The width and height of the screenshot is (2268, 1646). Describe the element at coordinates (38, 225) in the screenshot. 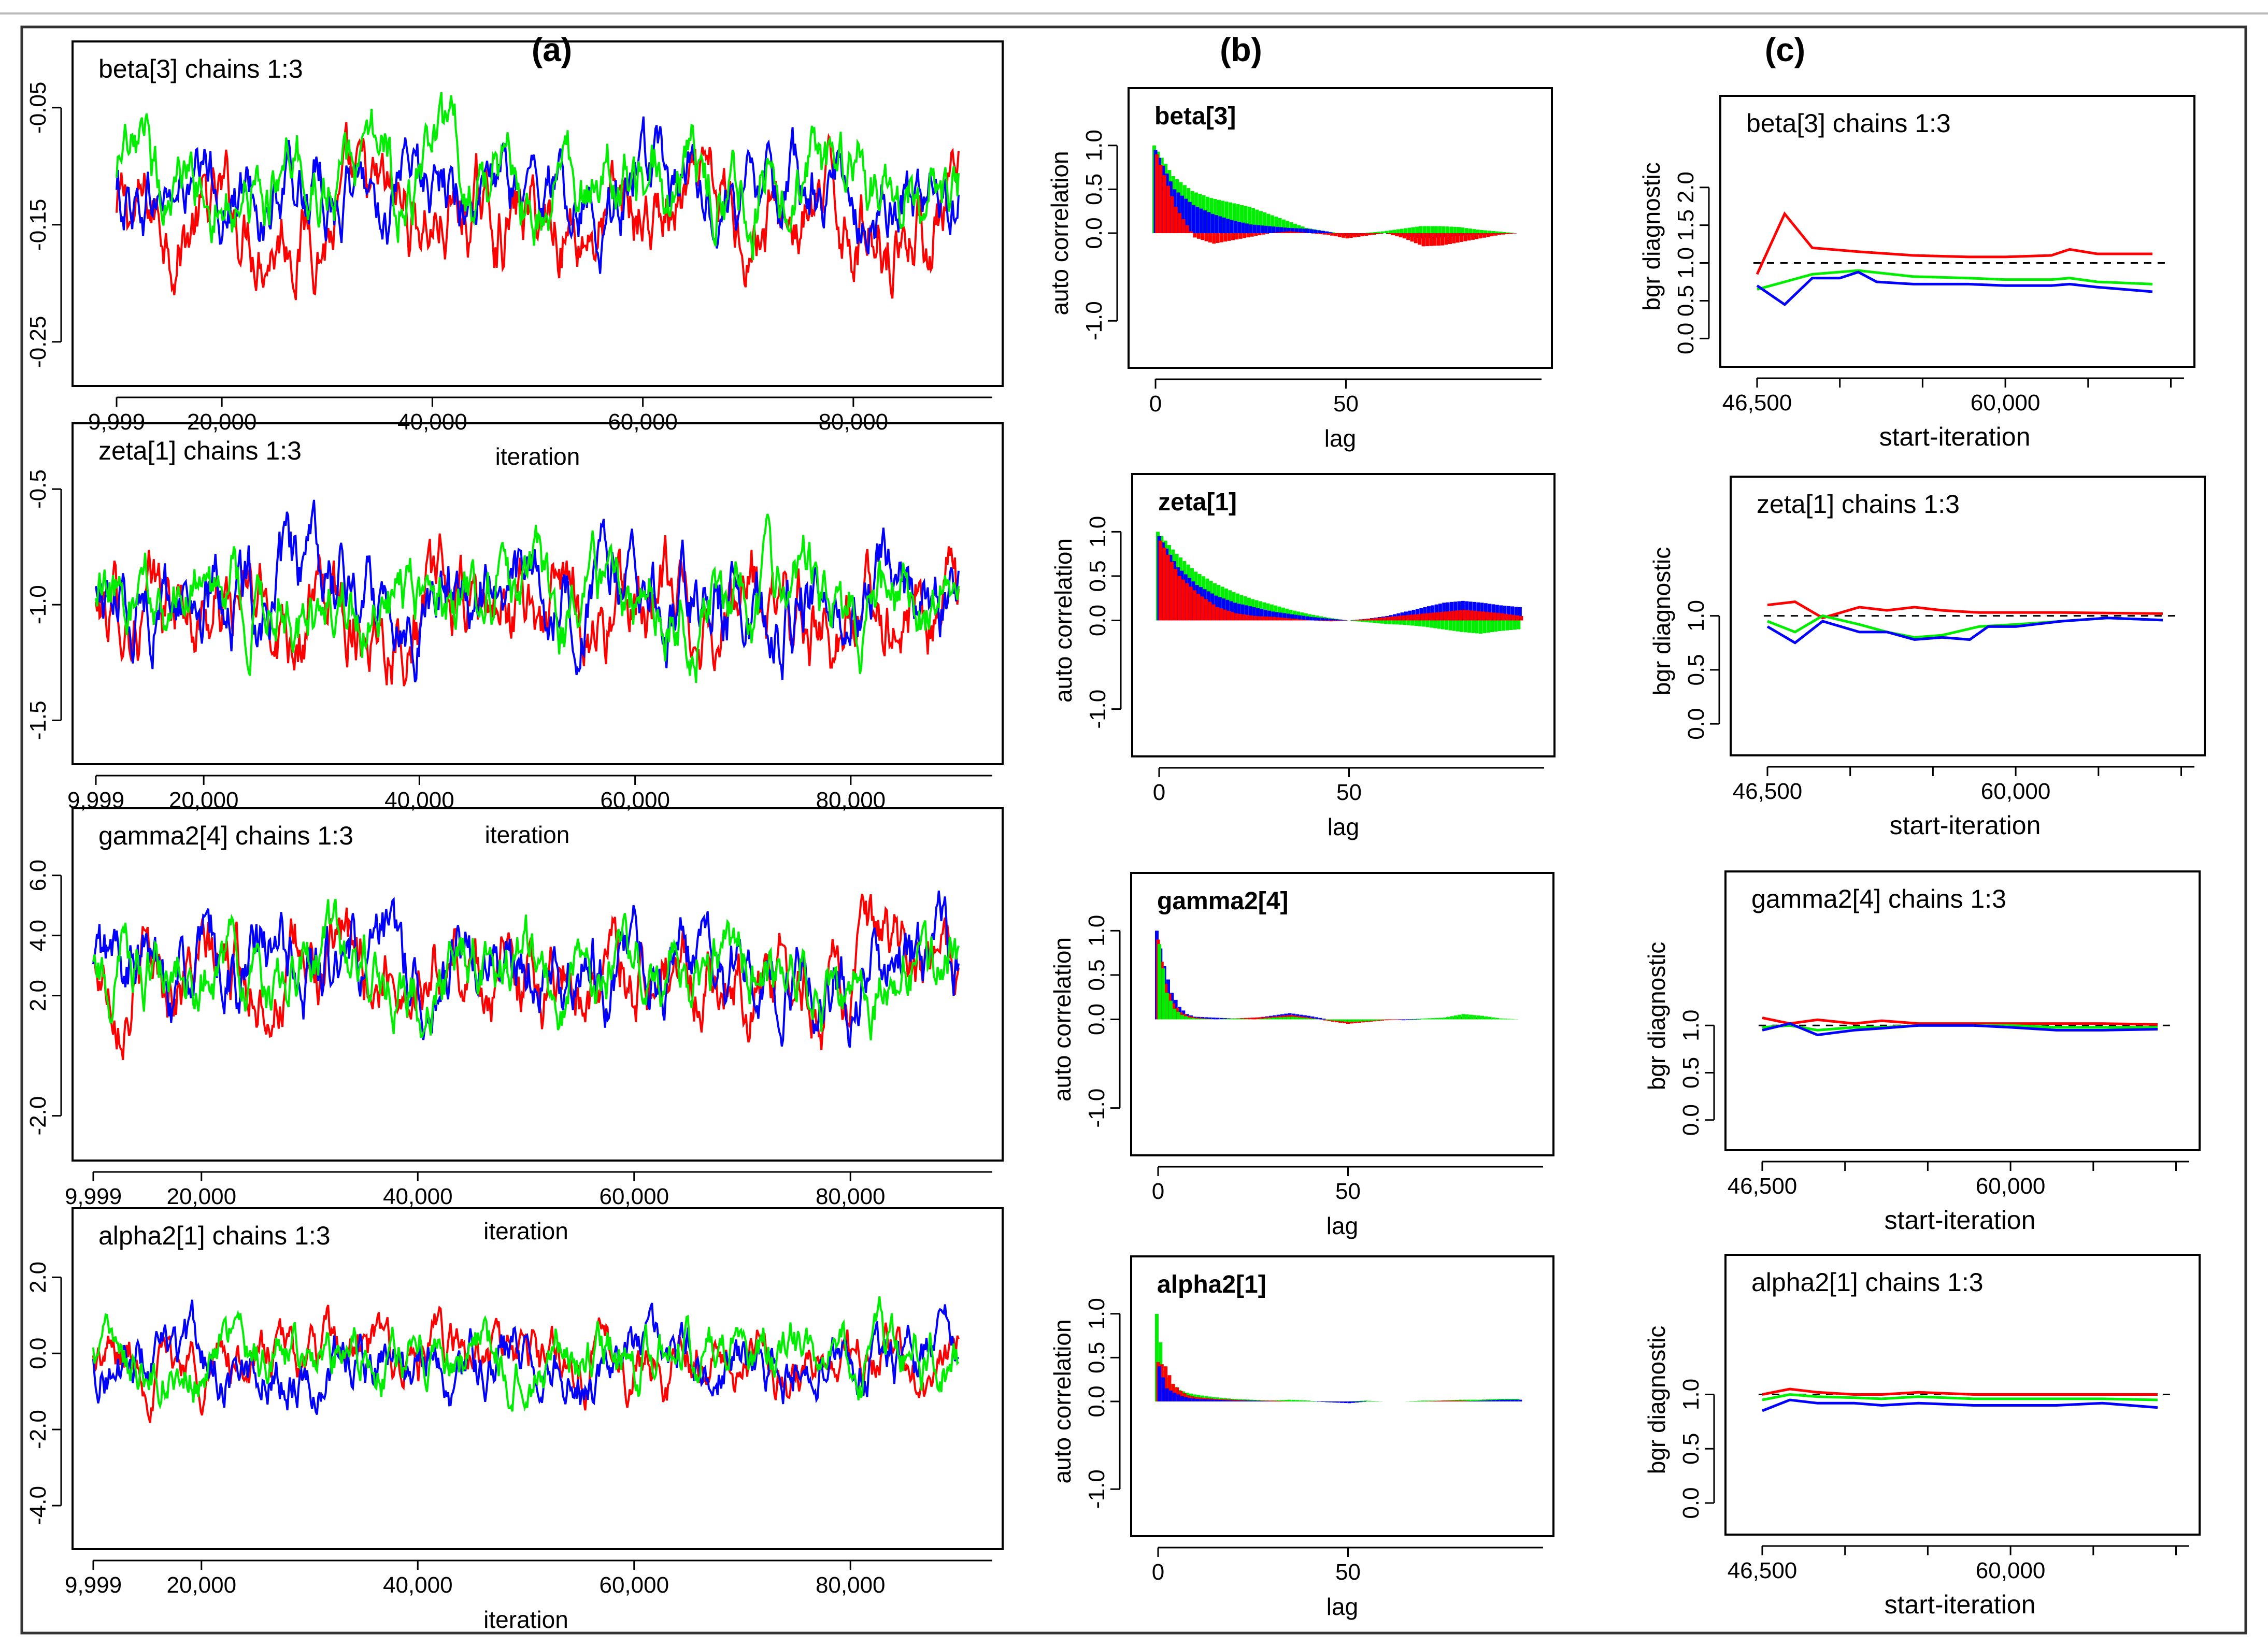

I see `y-tick-label: -0.15` at that location.